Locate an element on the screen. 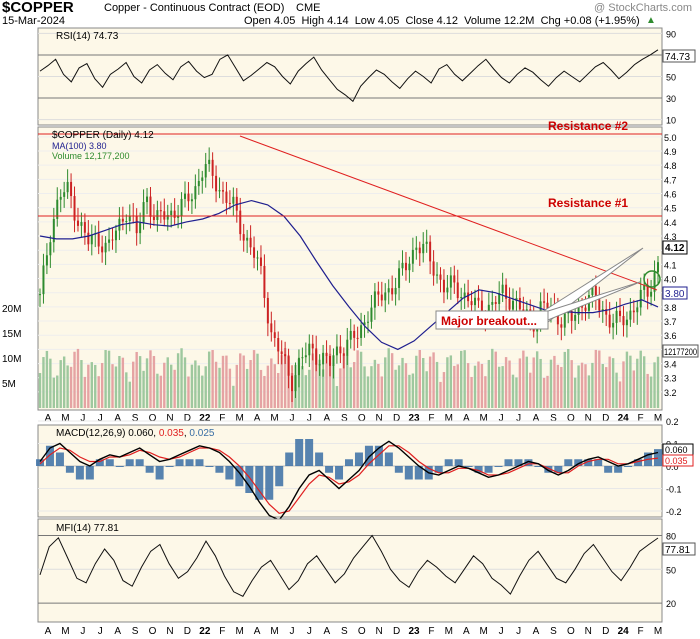  macd-line is located at coordinates (349, 480).